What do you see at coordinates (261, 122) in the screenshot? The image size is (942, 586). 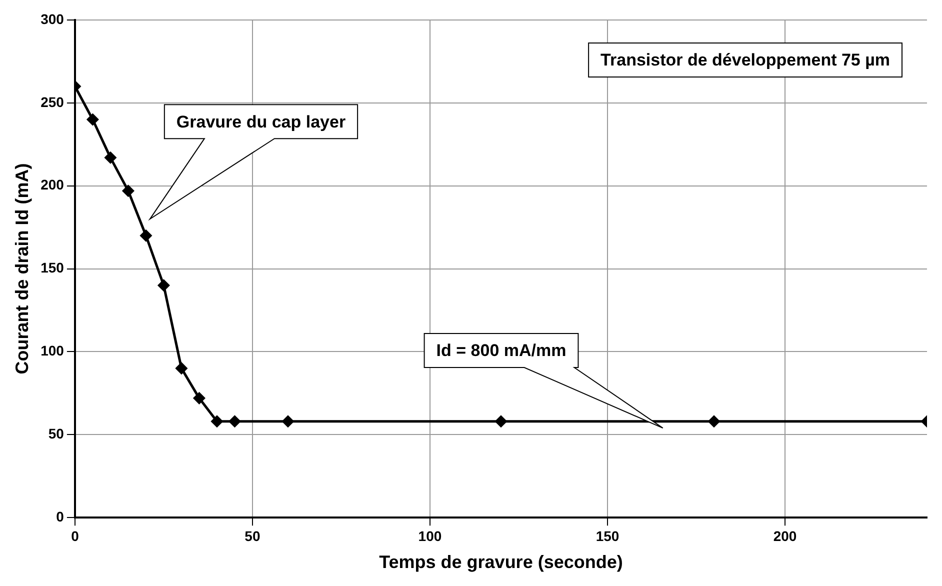 I see `annotation: Gravure du cap layer` at bounding box center [261, 122].